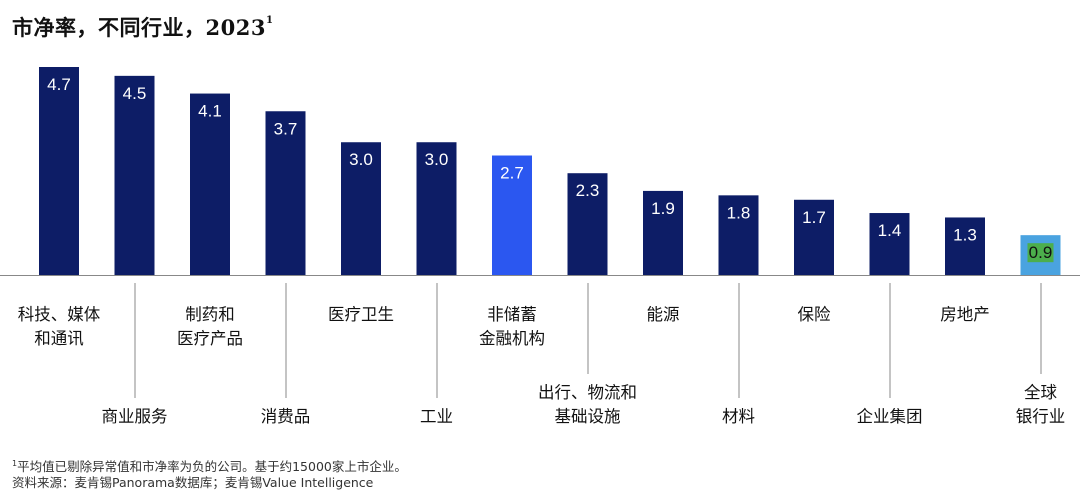 This screenshot has height=494, width=1080. What do you see at coordinates (663, 314) in the screenshot?
I see `category-label: 能源` at bounding box center [663, 314].